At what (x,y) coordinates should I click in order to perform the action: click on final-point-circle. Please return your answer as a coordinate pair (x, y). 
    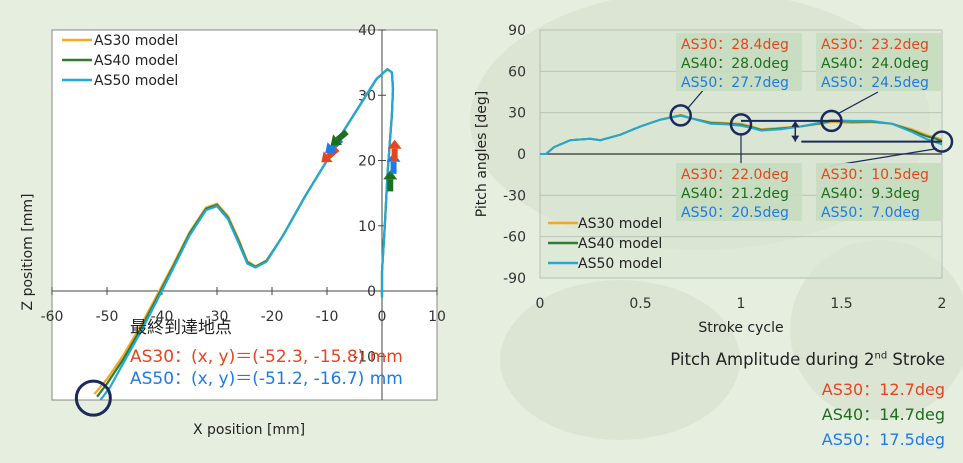
    Looking at the image, I should click on (93, 398).